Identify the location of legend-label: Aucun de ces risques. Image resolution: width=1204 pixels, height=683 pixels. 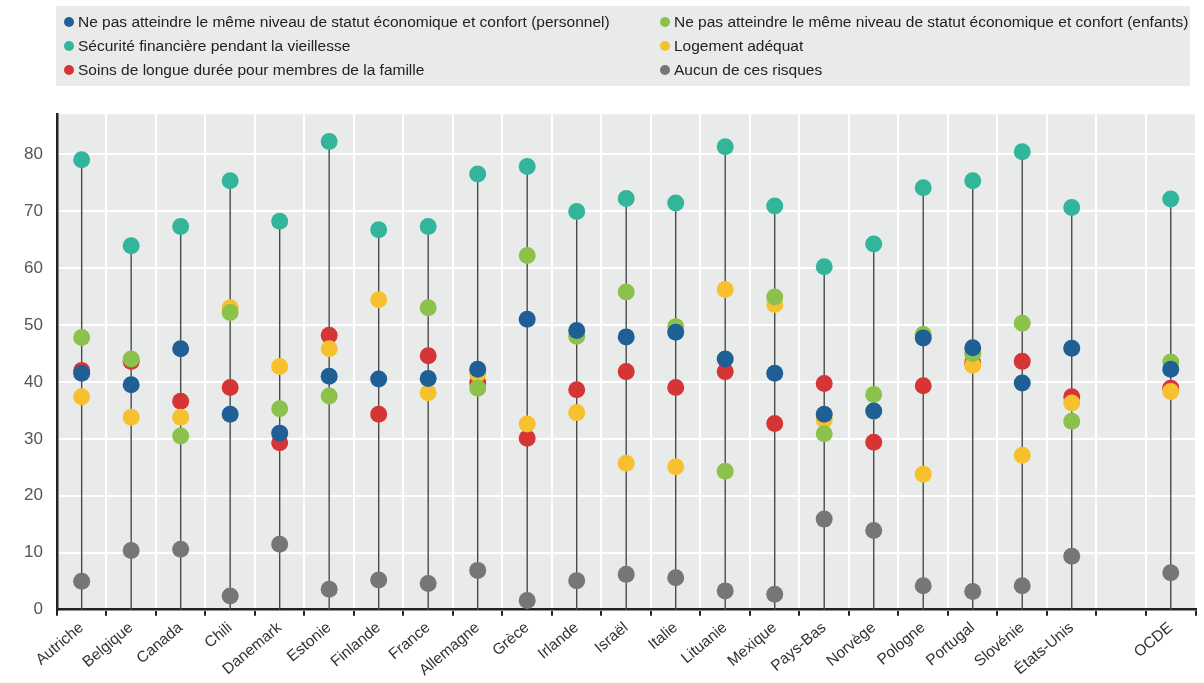
(748, 70).